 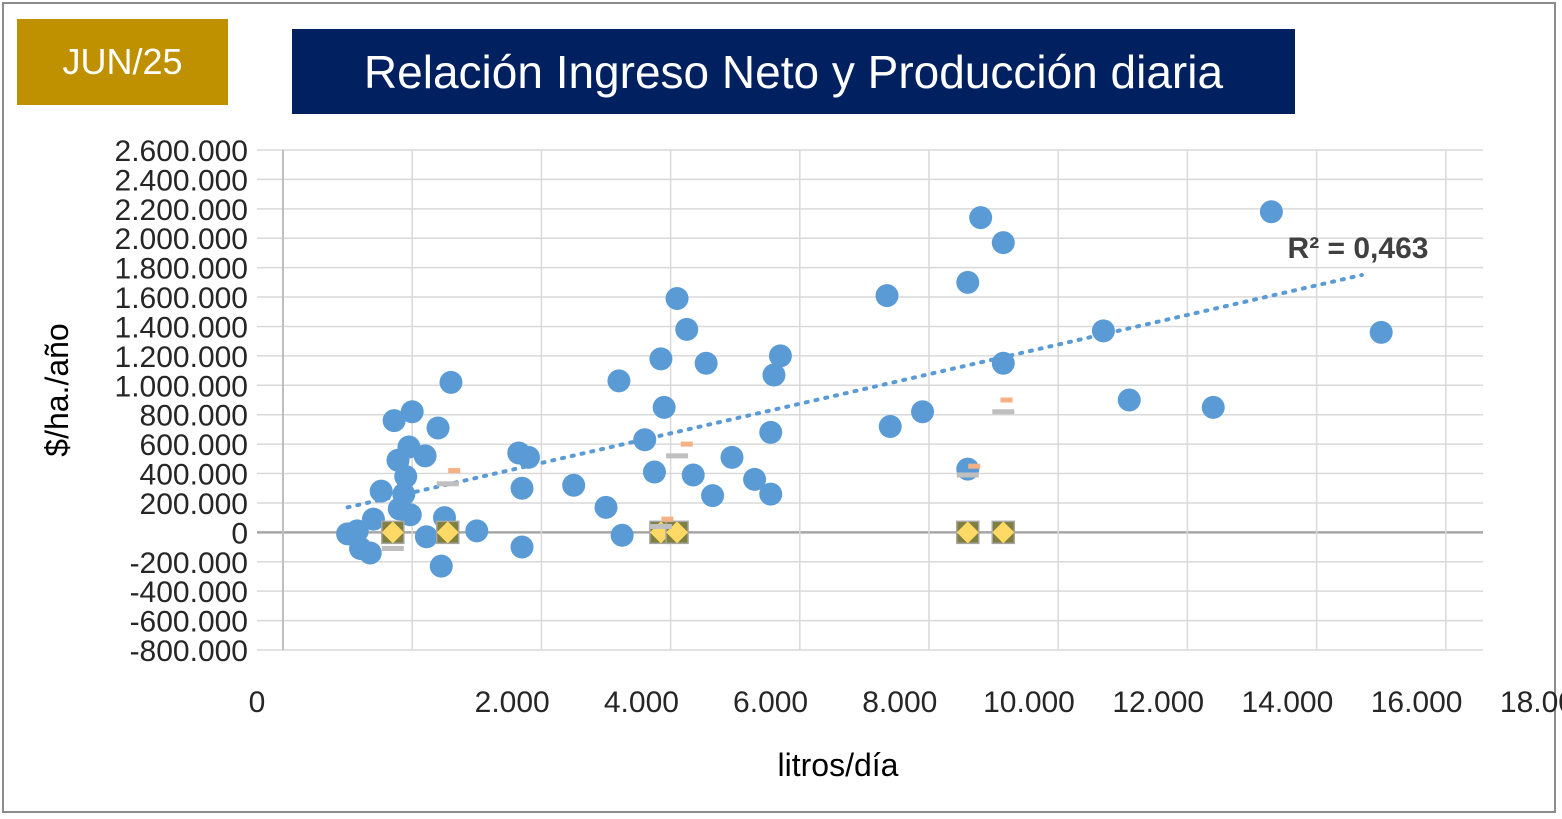 What do you see at coordinates (189, 651) in the screenshot?
I see `y-tick-label: -800.000` at bounding box center [189, 651].